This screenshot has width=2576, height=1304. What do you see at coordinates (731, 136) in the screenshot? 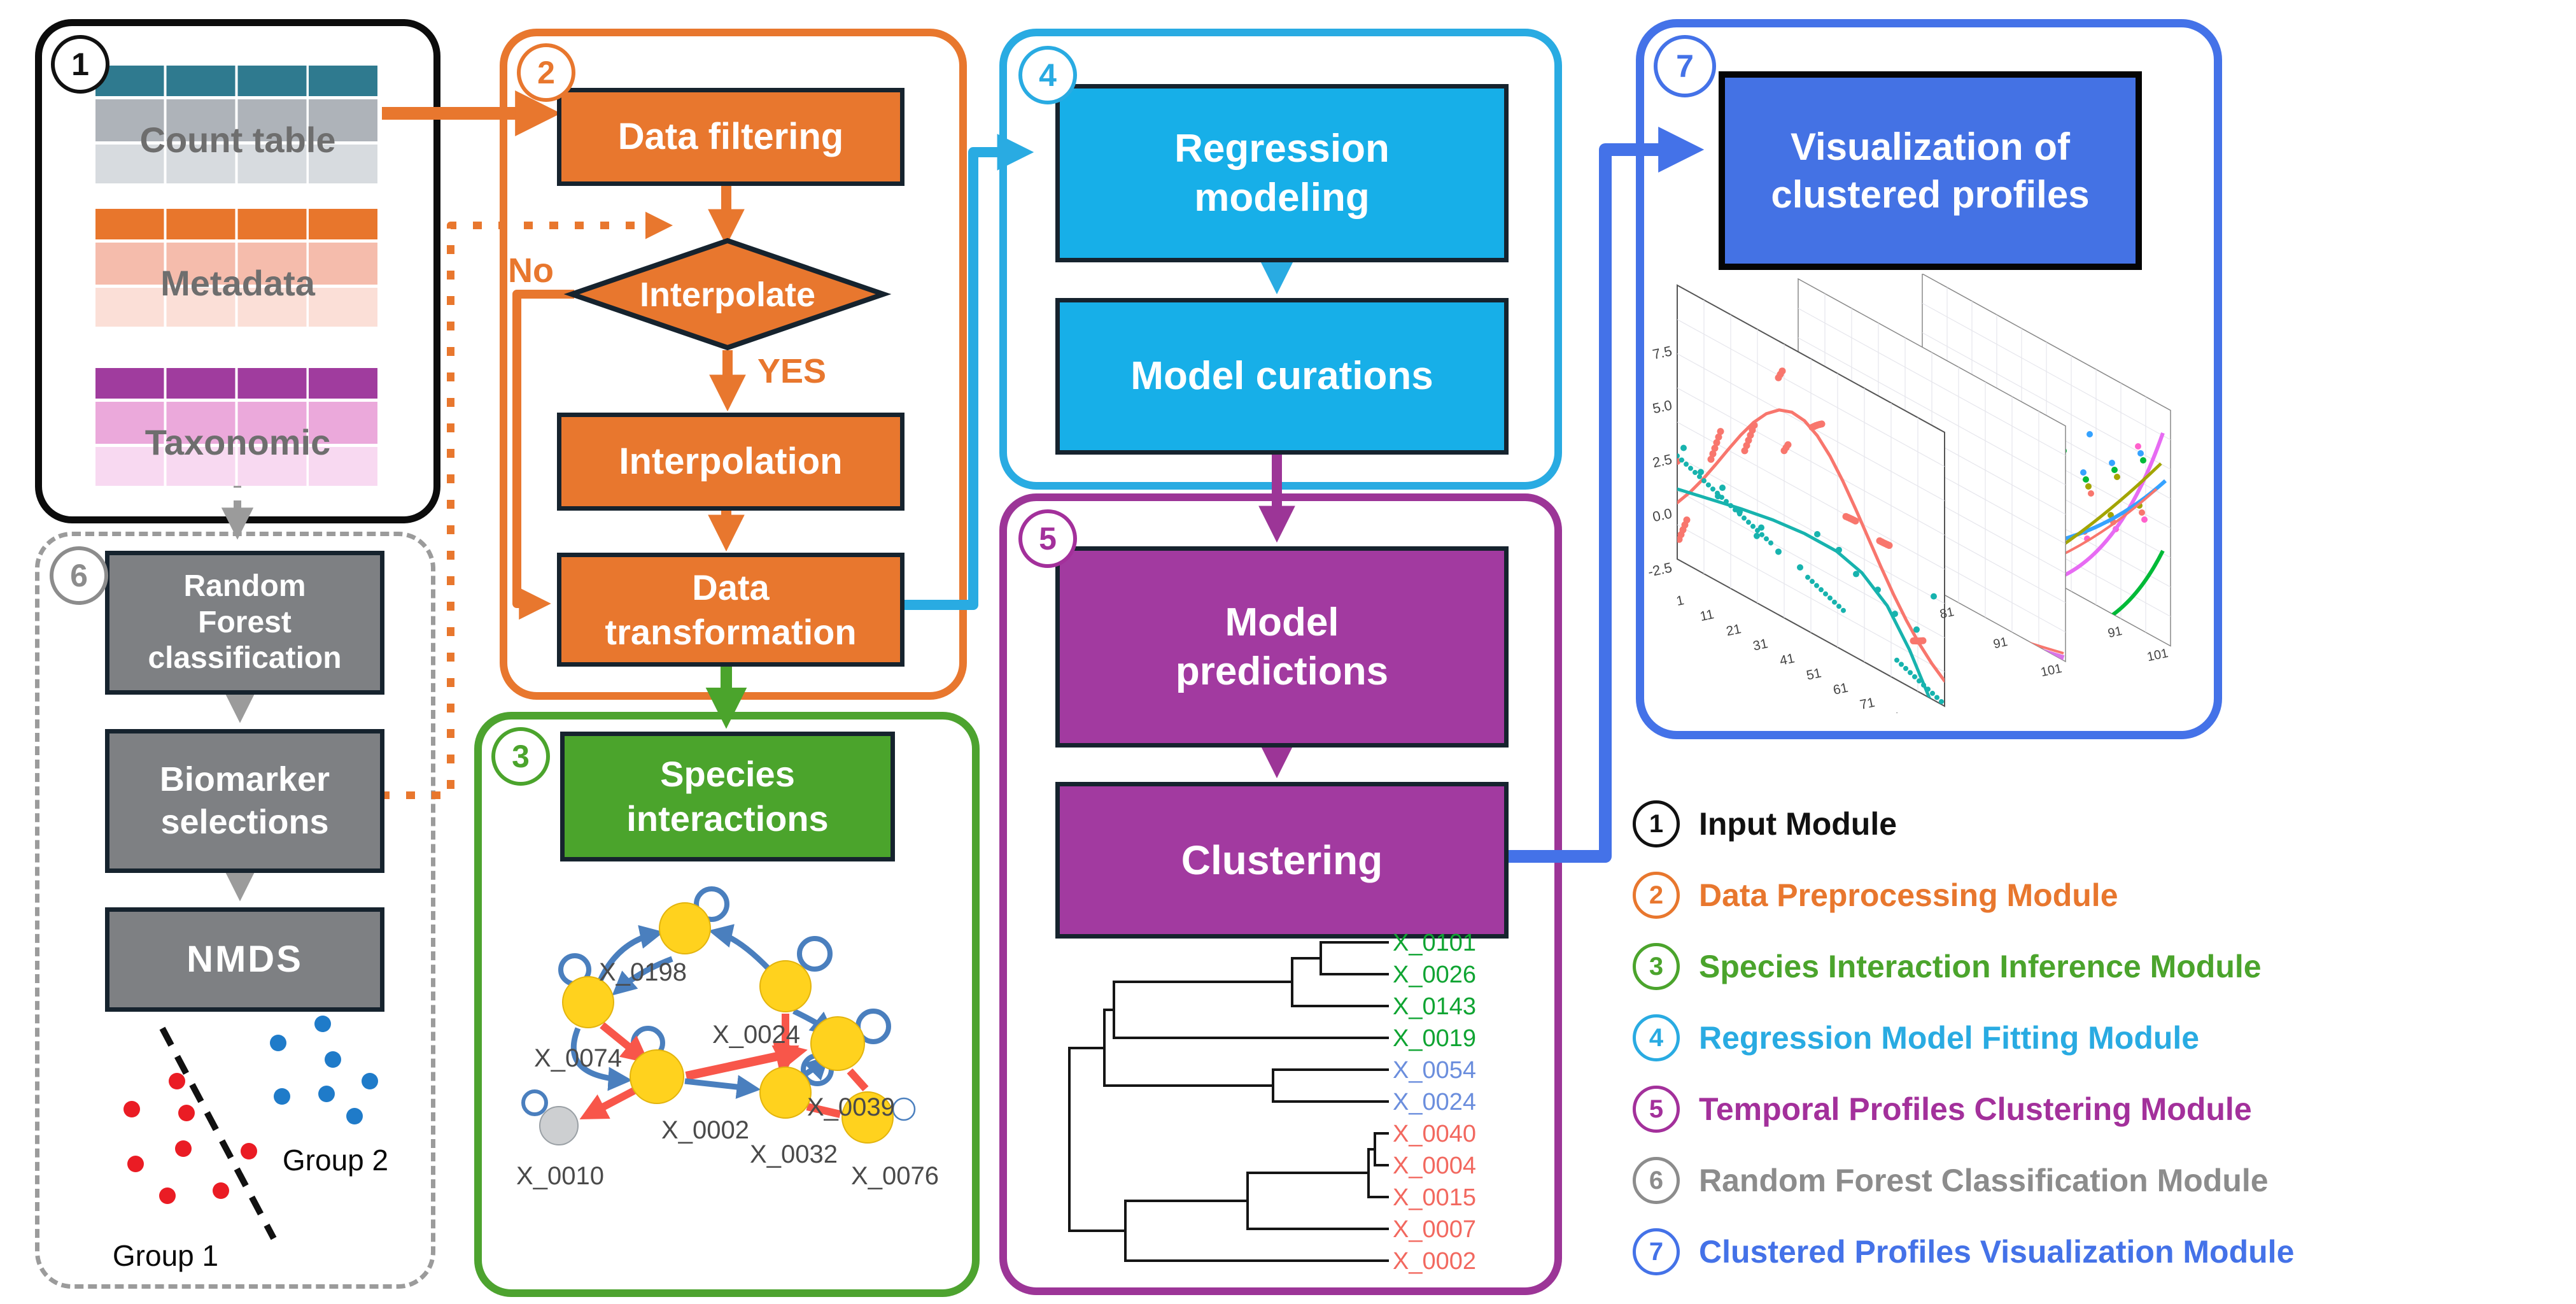
I see `data-filtering-label: Data filtering` at bounding box center [731, 136].